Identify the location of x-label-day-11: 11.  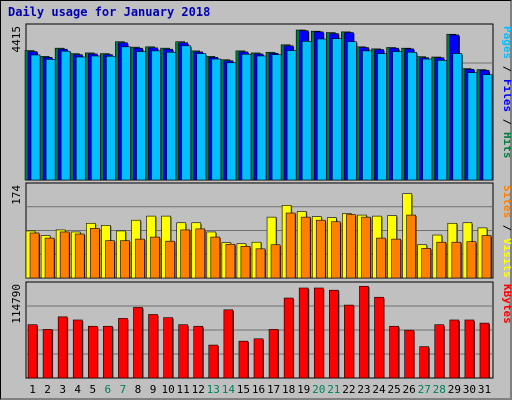
(183, 389).